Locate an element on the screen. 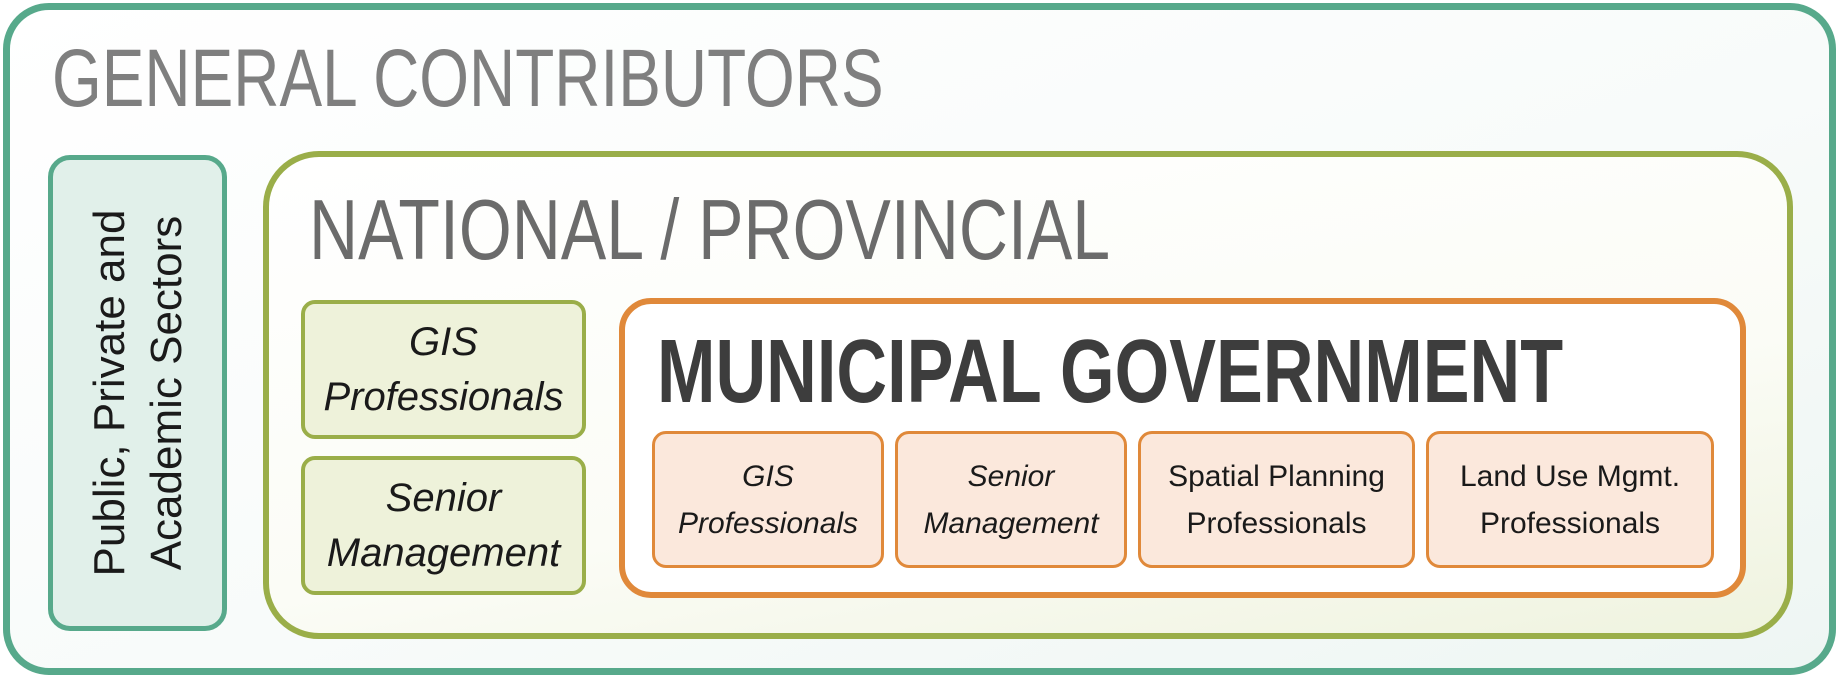 The image size is (1839, 678). municipal-card-line2: Management is located at coordinates (1011, 523).